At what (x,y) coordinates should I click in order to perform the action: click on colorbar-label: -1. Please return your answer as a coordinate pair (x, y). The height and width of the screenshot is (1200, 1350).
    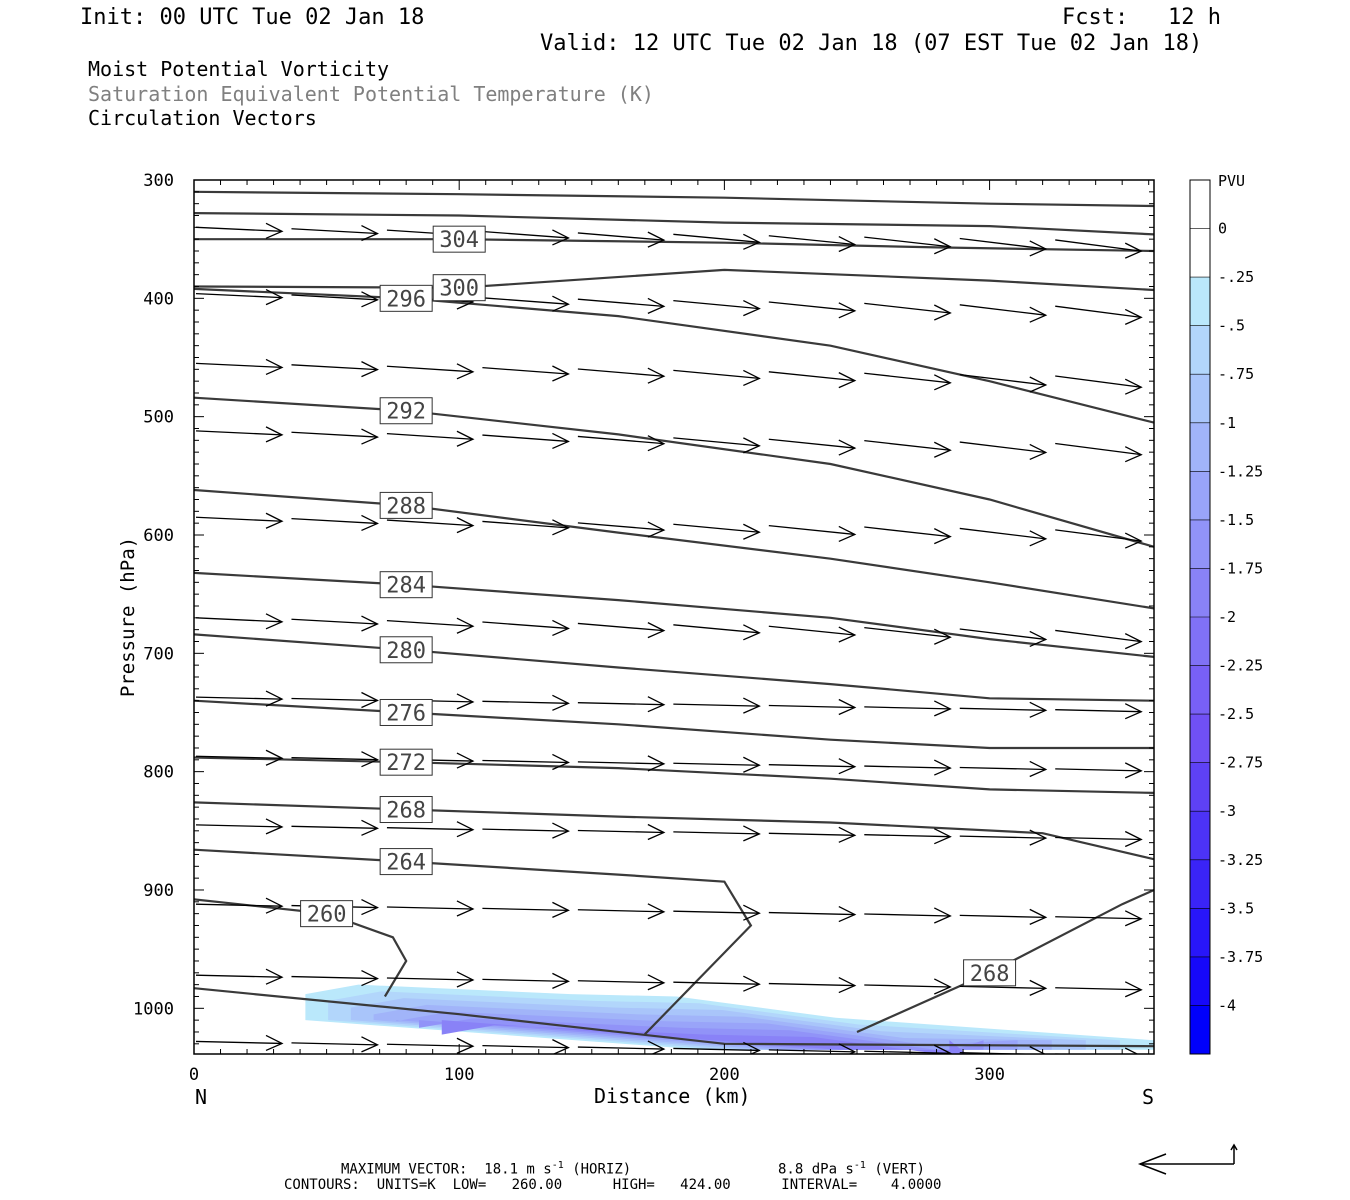
    Looking at the image, I should click on (1227, 423).